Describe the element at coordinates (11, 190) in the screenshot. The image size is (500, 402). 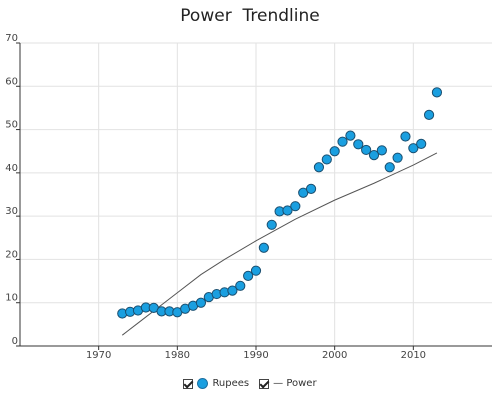
I see `y-tick-labels: 0 10 20 30 40 50 60 70` at that location.